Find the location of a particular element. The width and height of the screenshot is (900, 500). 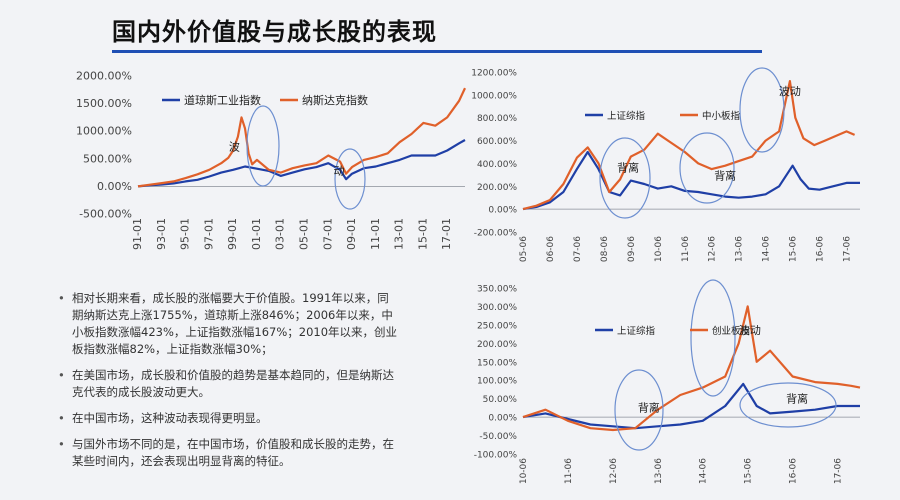

y-tick-label: 400.00% is located at coordinates (497, 165).